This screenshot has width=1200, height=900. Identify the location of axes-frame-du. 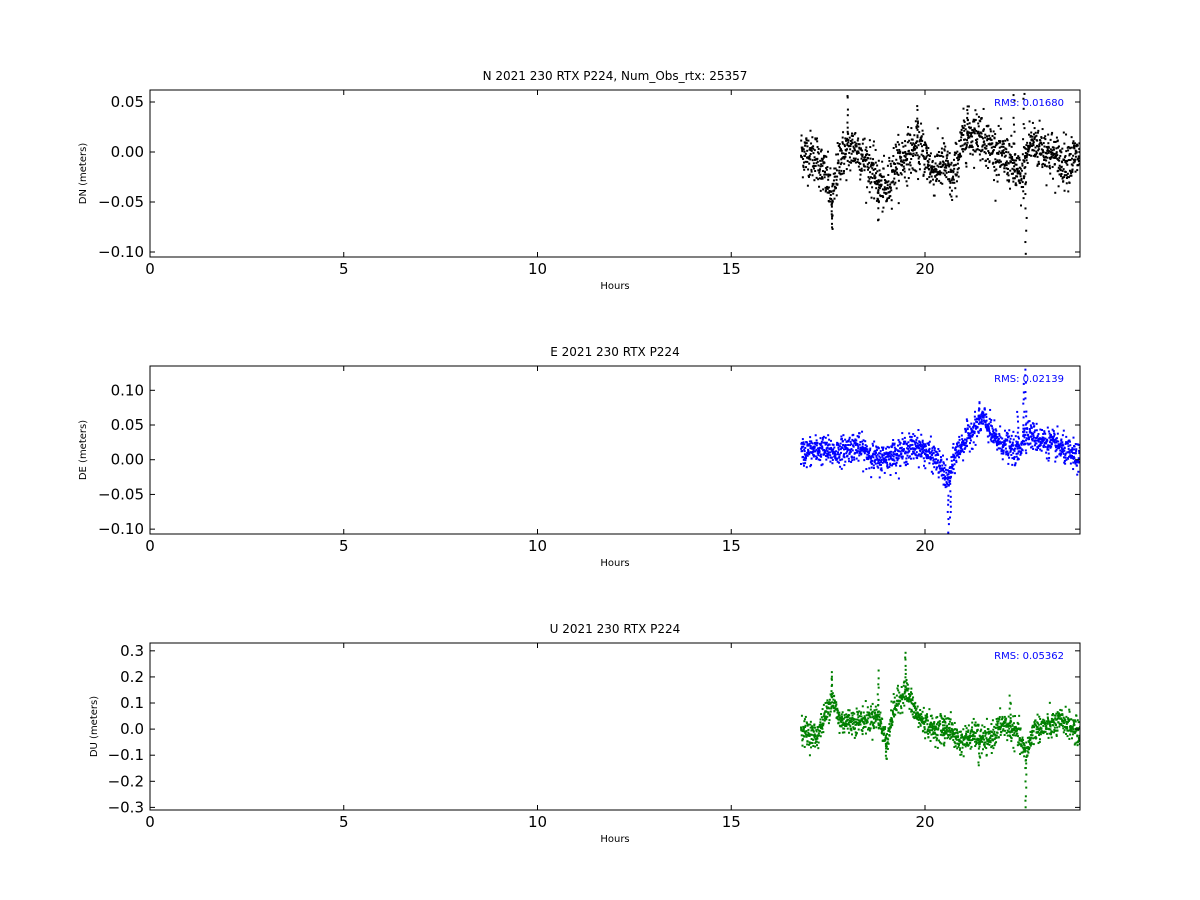
(615, 726).